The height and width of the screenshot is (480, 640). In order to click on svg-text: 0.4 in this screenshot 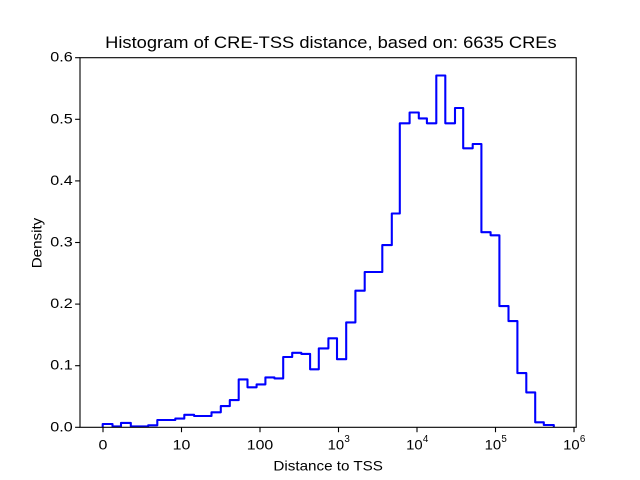, I will do `click(61, 180)`.